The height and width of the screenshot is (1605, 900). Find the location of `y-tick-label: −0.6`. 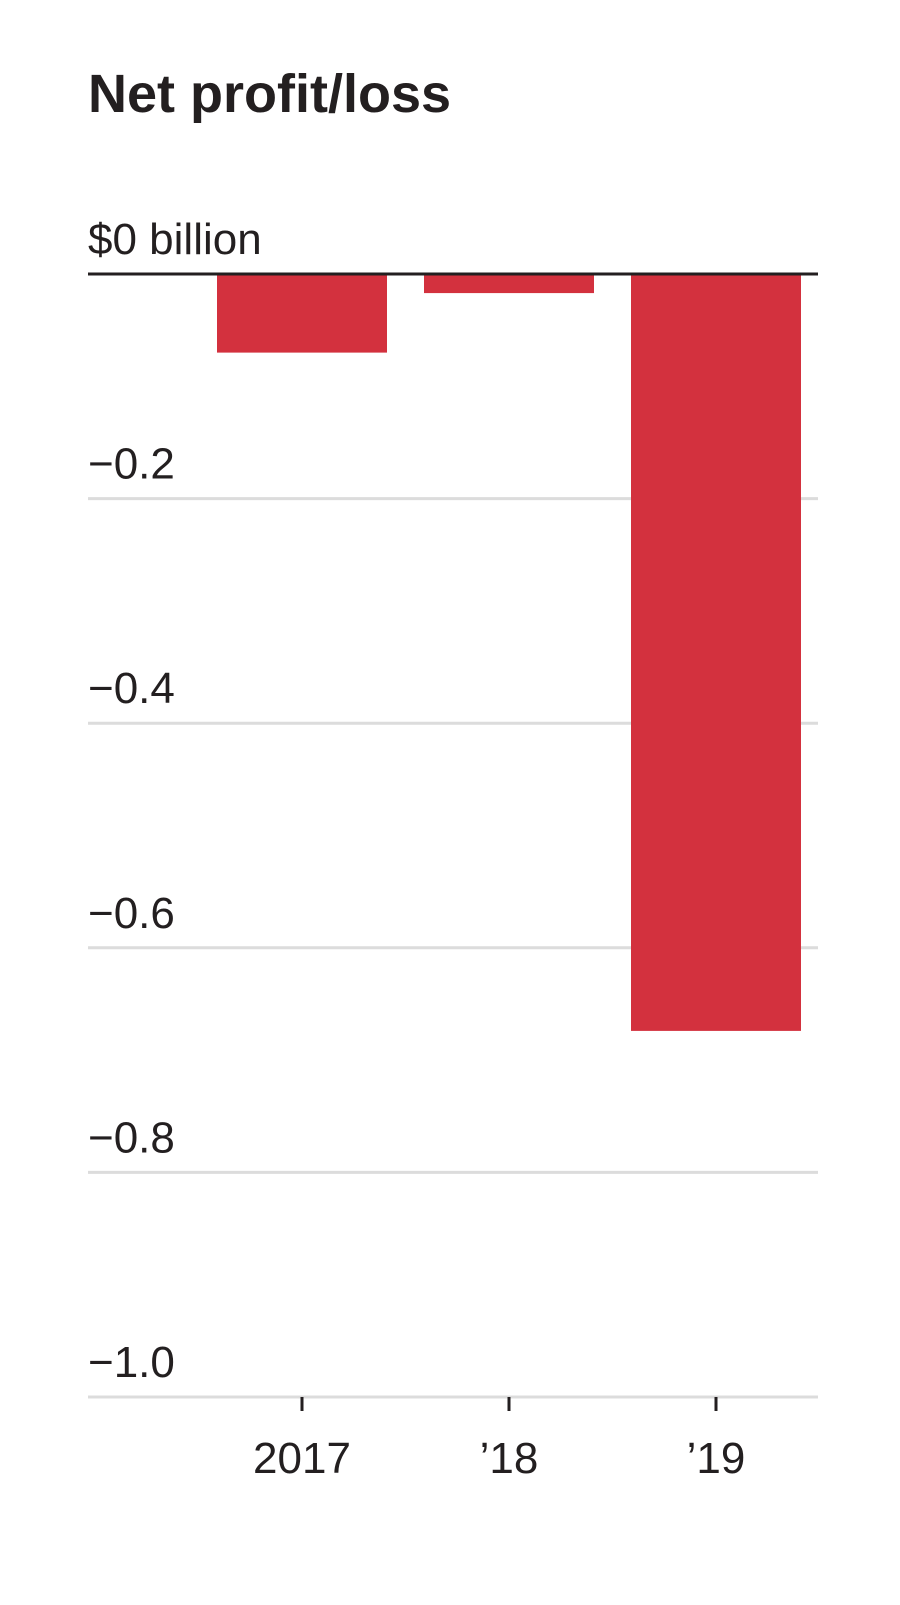

y-tick-label: −0.6 is located at coordinates (131, 913).